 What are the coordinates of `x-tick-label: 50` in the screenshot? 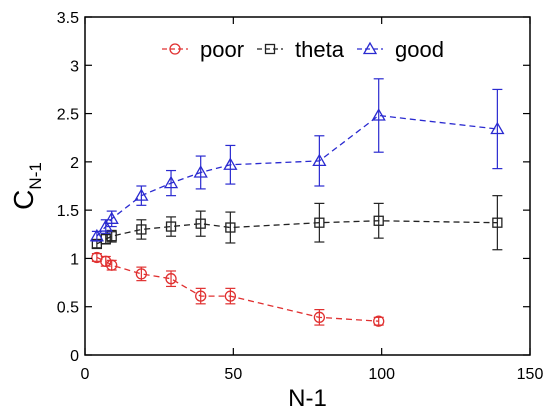 It's located at (233, 374).